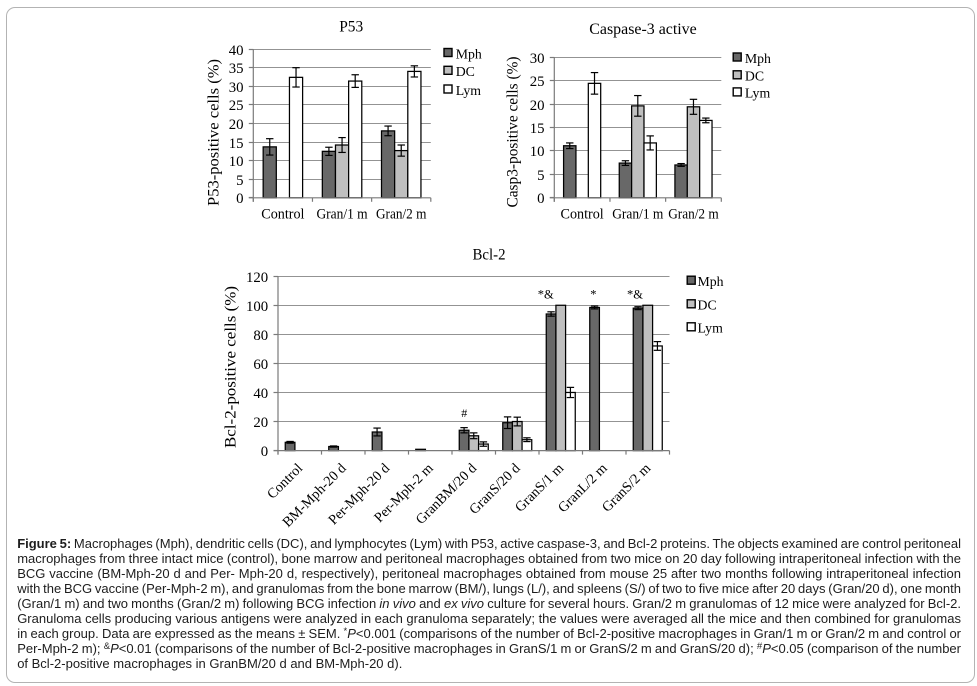 Image resolution: width=977 pixels, height=686 pixels. I want to click on svg-text: Caspase-3 active, so click(642, 29).